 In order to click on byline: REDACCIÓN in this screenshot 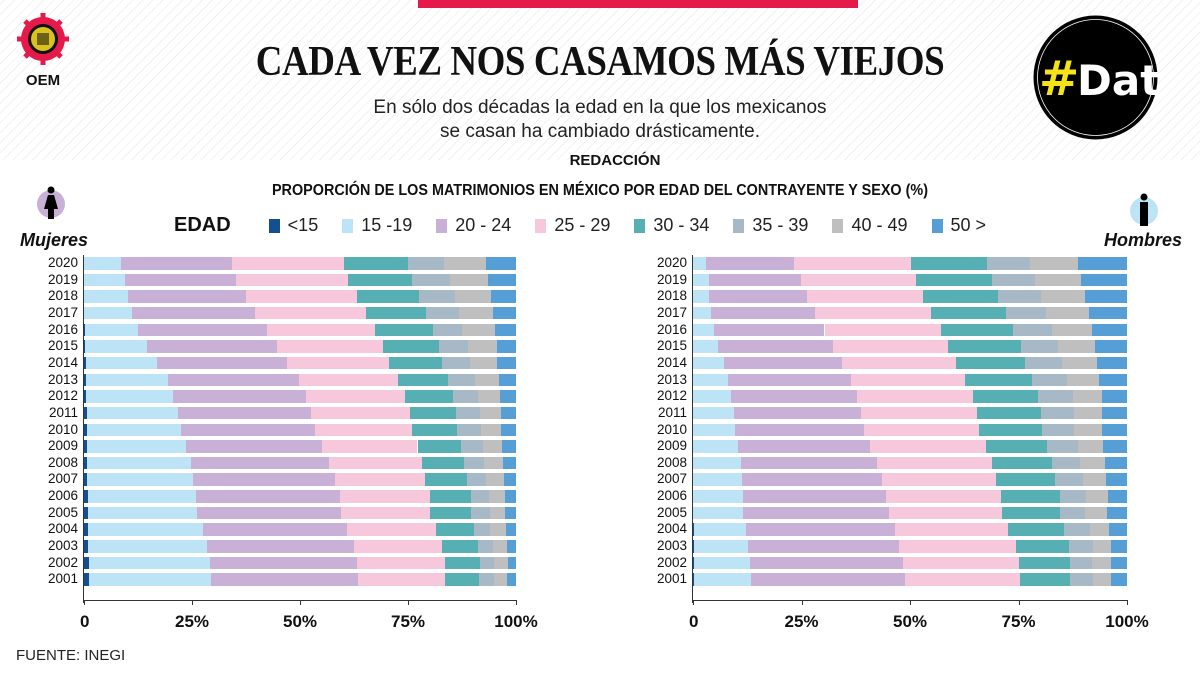, I will do `click(615, 160)`.